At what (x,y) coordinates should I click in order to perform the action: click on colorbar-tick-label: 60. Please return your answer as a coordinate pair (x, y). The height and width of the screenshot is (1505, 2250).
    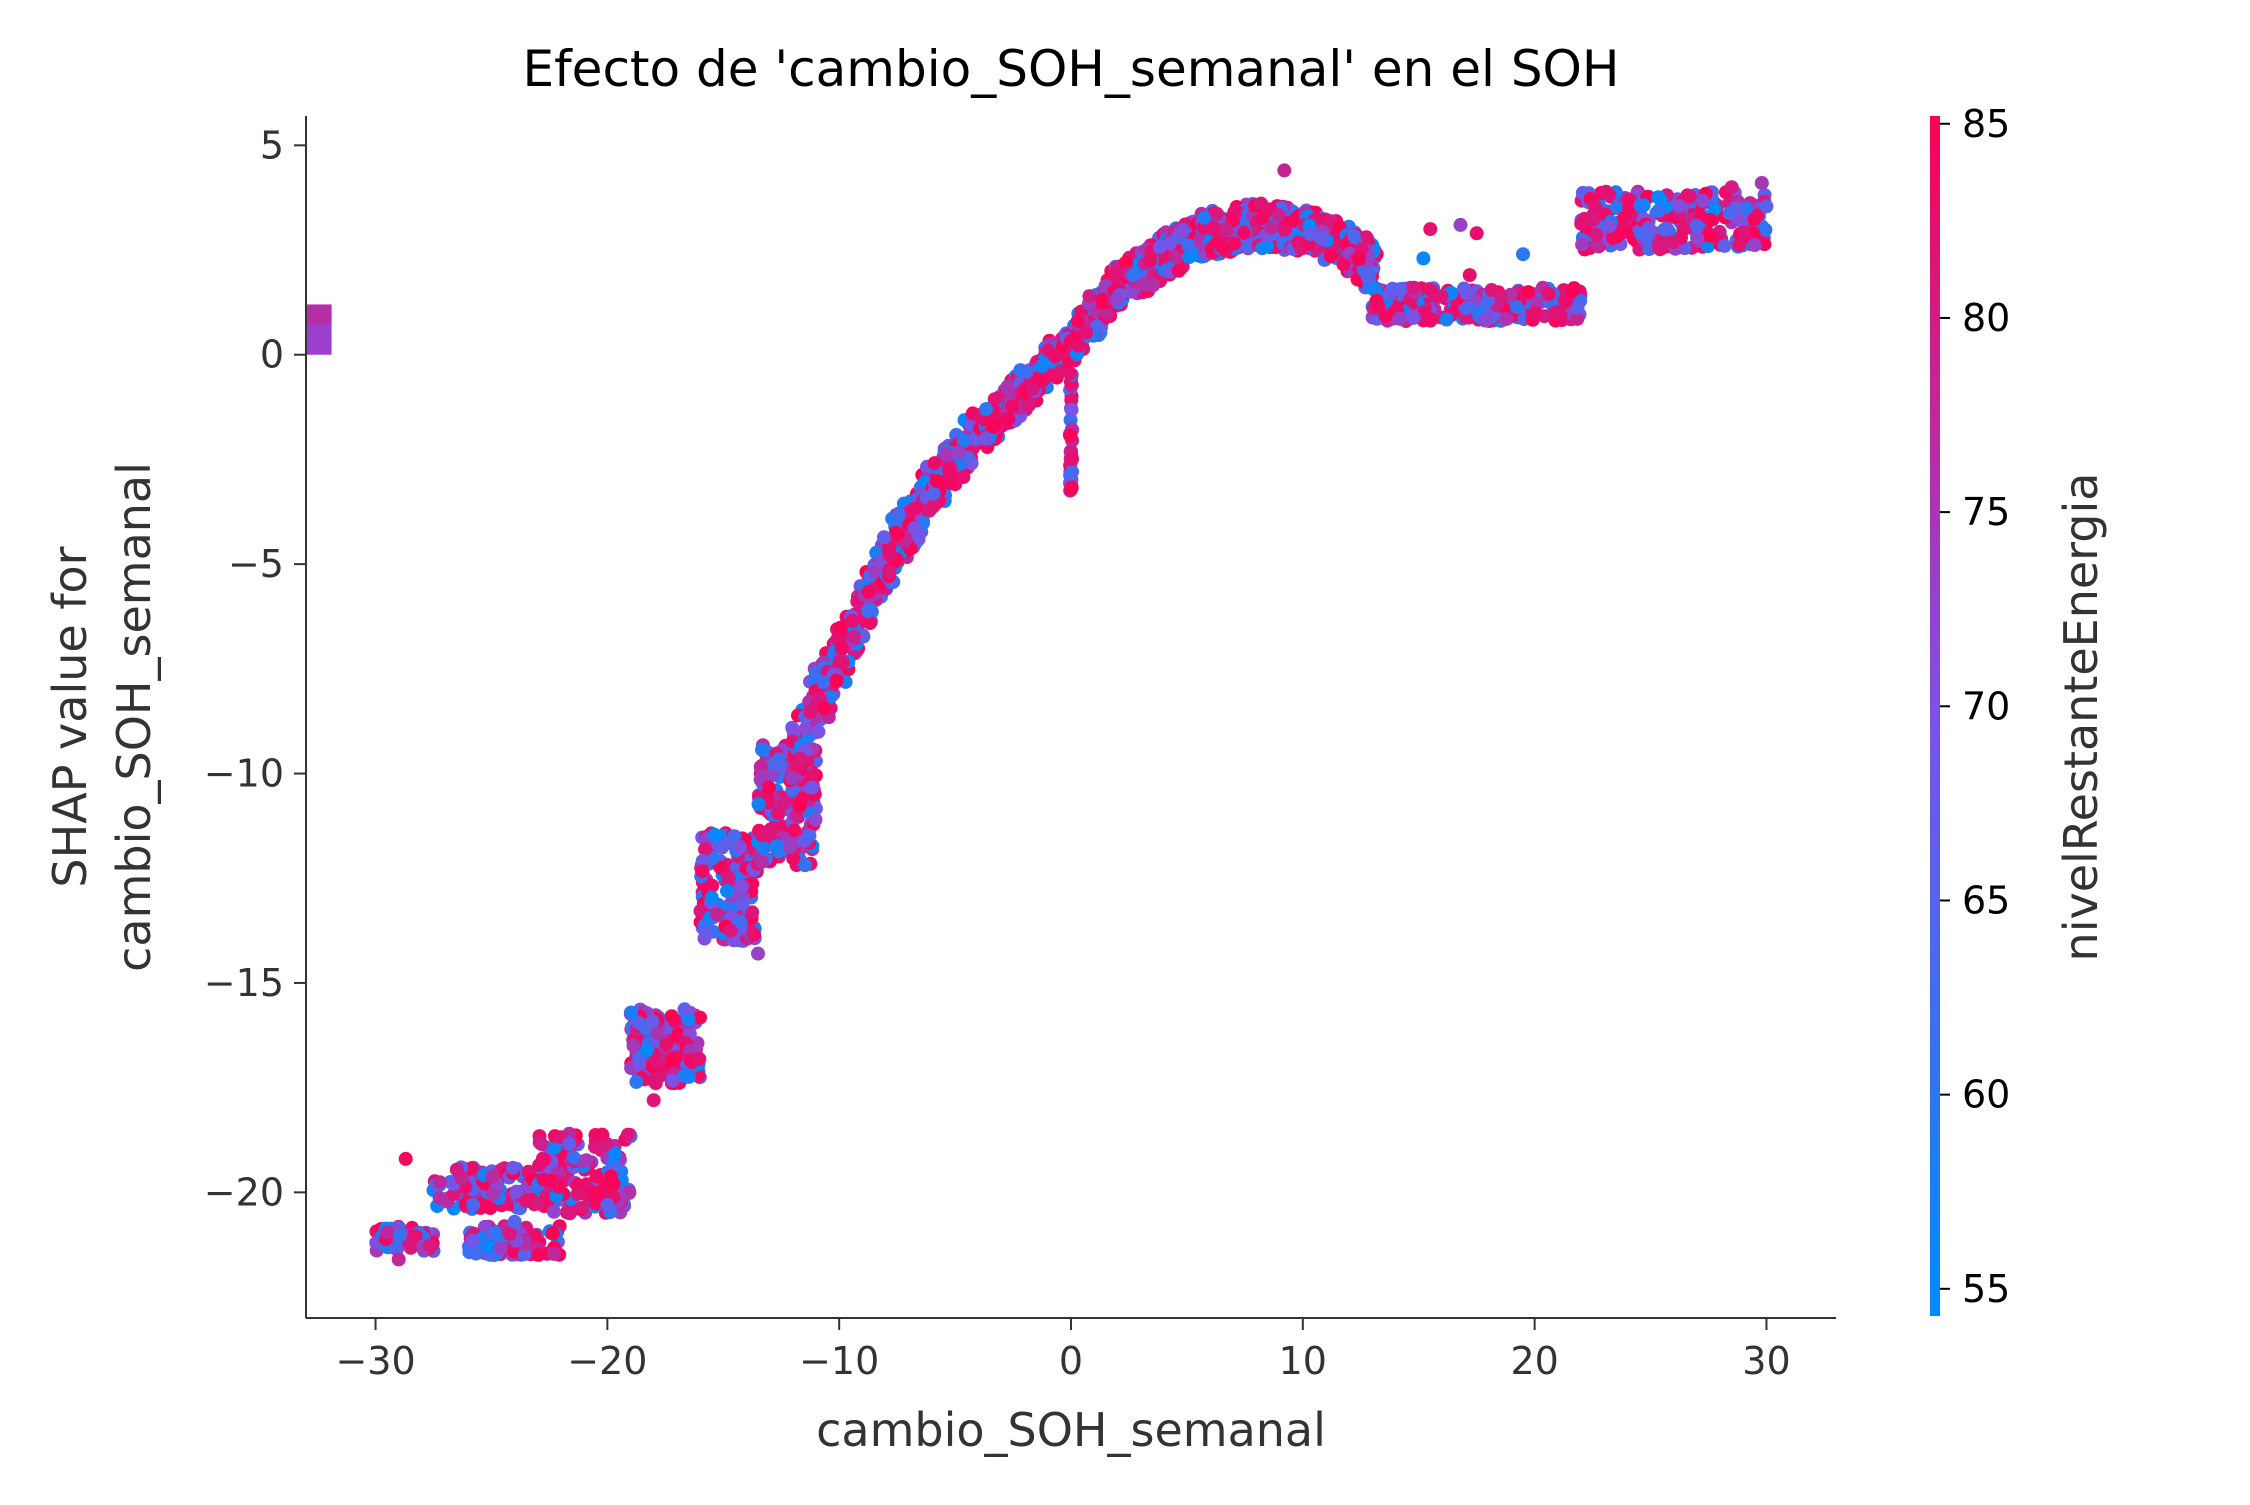
    Looking at the image, I should click on (1986, 1095).